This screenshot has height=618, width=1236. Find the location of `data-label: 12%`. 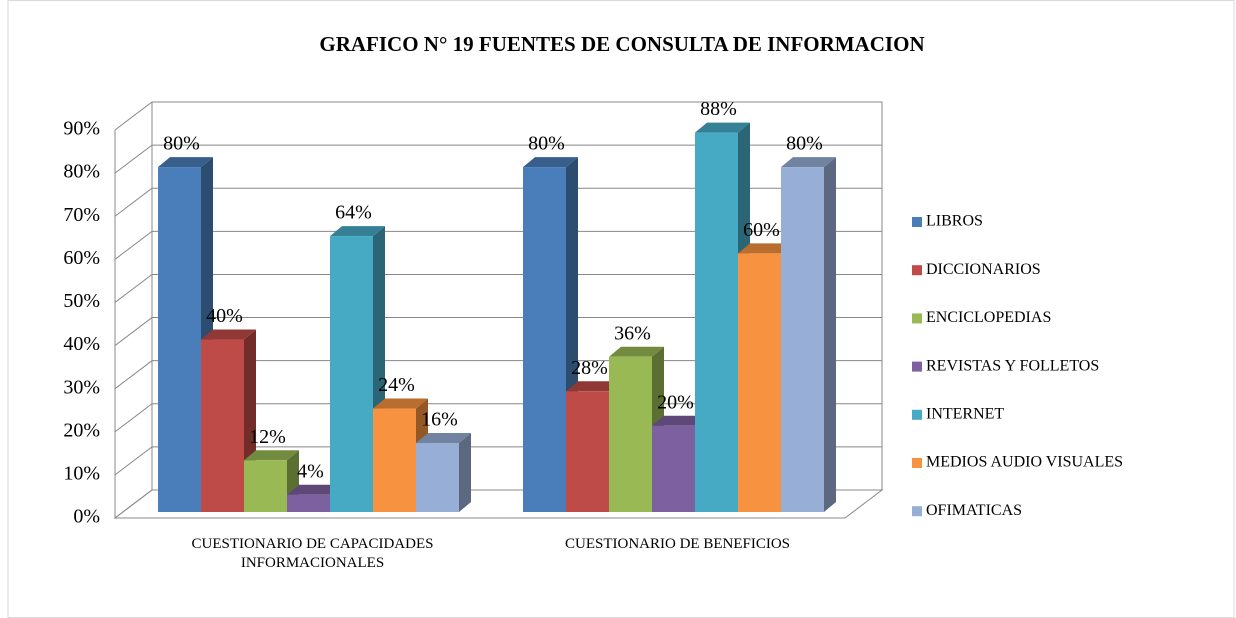

data-label: 12% is located at coordinates (267, 437).